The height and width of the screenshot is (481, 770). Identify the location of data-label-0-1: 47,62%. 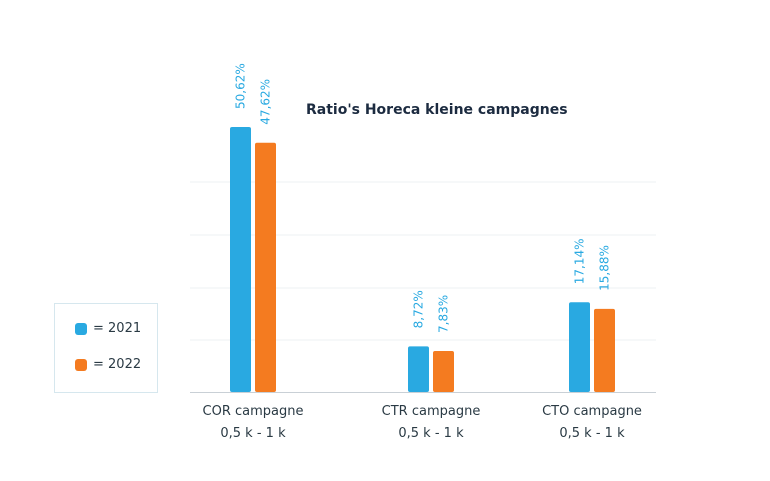
(266, 102).